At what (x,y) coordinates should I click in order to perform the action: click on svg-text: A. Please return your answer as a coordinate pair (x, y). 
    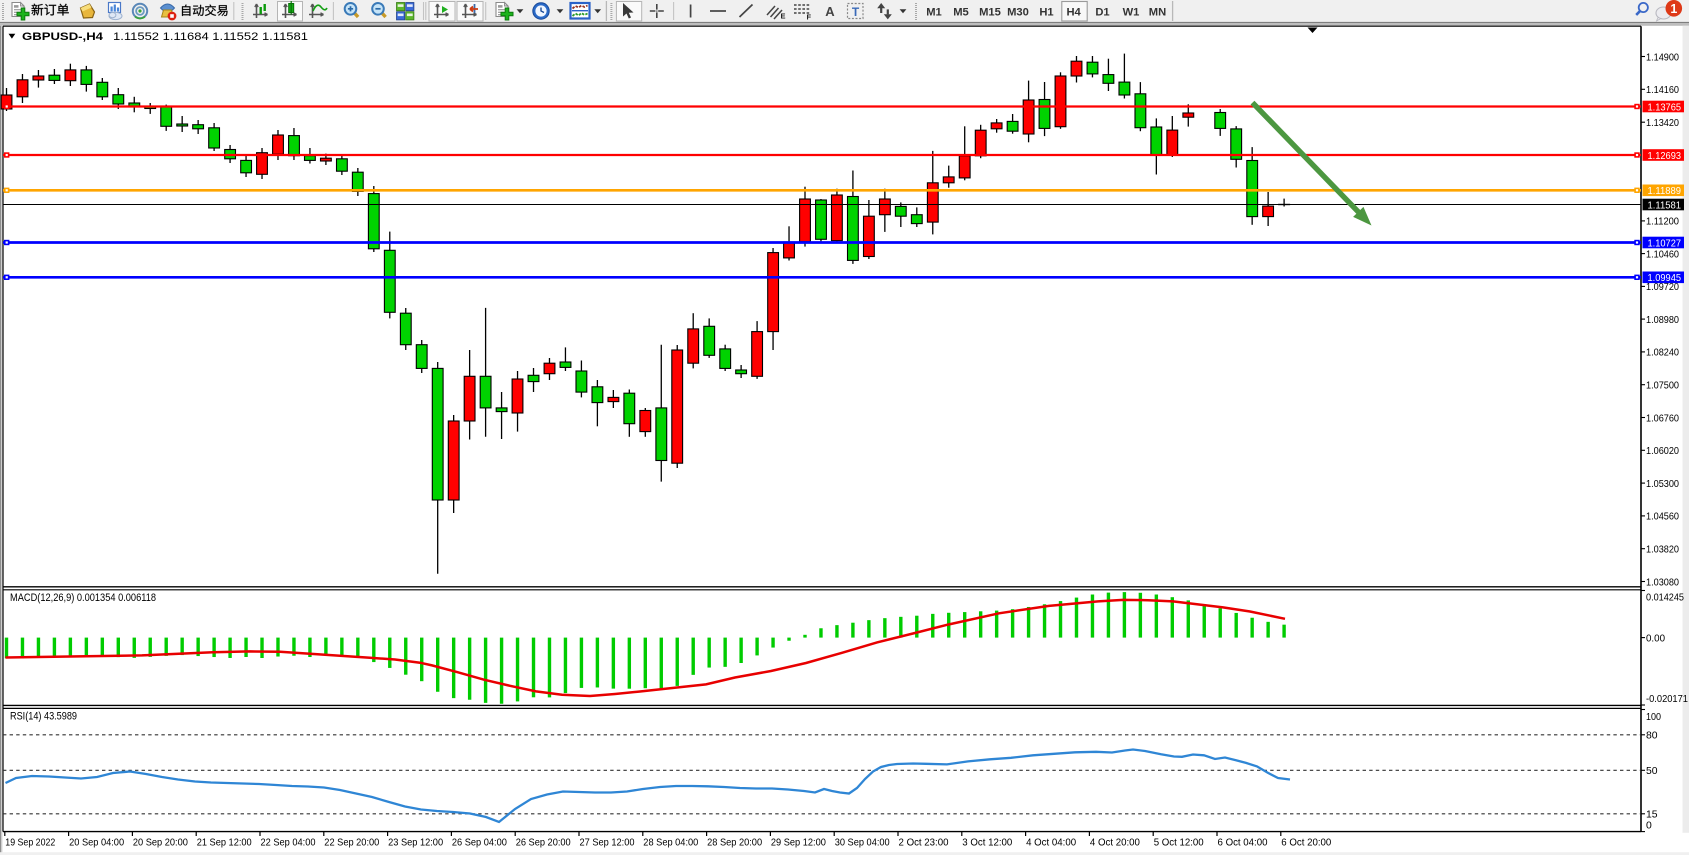
    Looking at the image, I should click on (830, 11).